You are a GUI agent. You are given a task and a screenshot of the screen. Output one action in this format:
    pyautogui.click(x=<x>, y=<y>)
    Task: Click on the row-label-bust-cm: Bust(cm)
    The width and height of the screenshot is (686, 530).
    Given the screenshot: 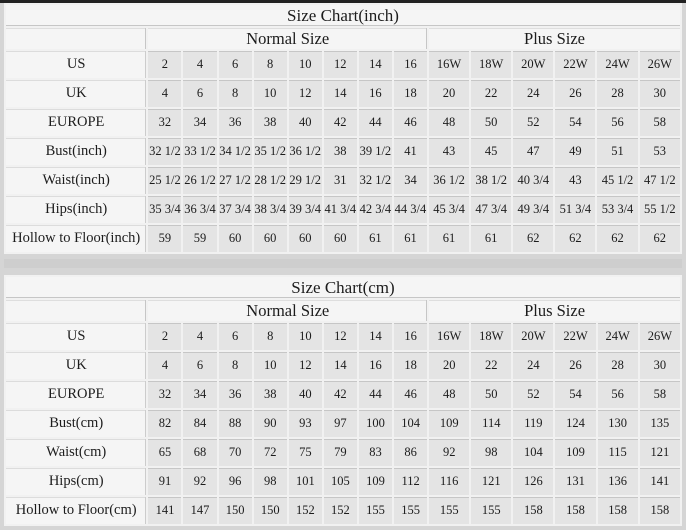 What is the action you would take?
    pyautogui.click(x=76, y=423)
    